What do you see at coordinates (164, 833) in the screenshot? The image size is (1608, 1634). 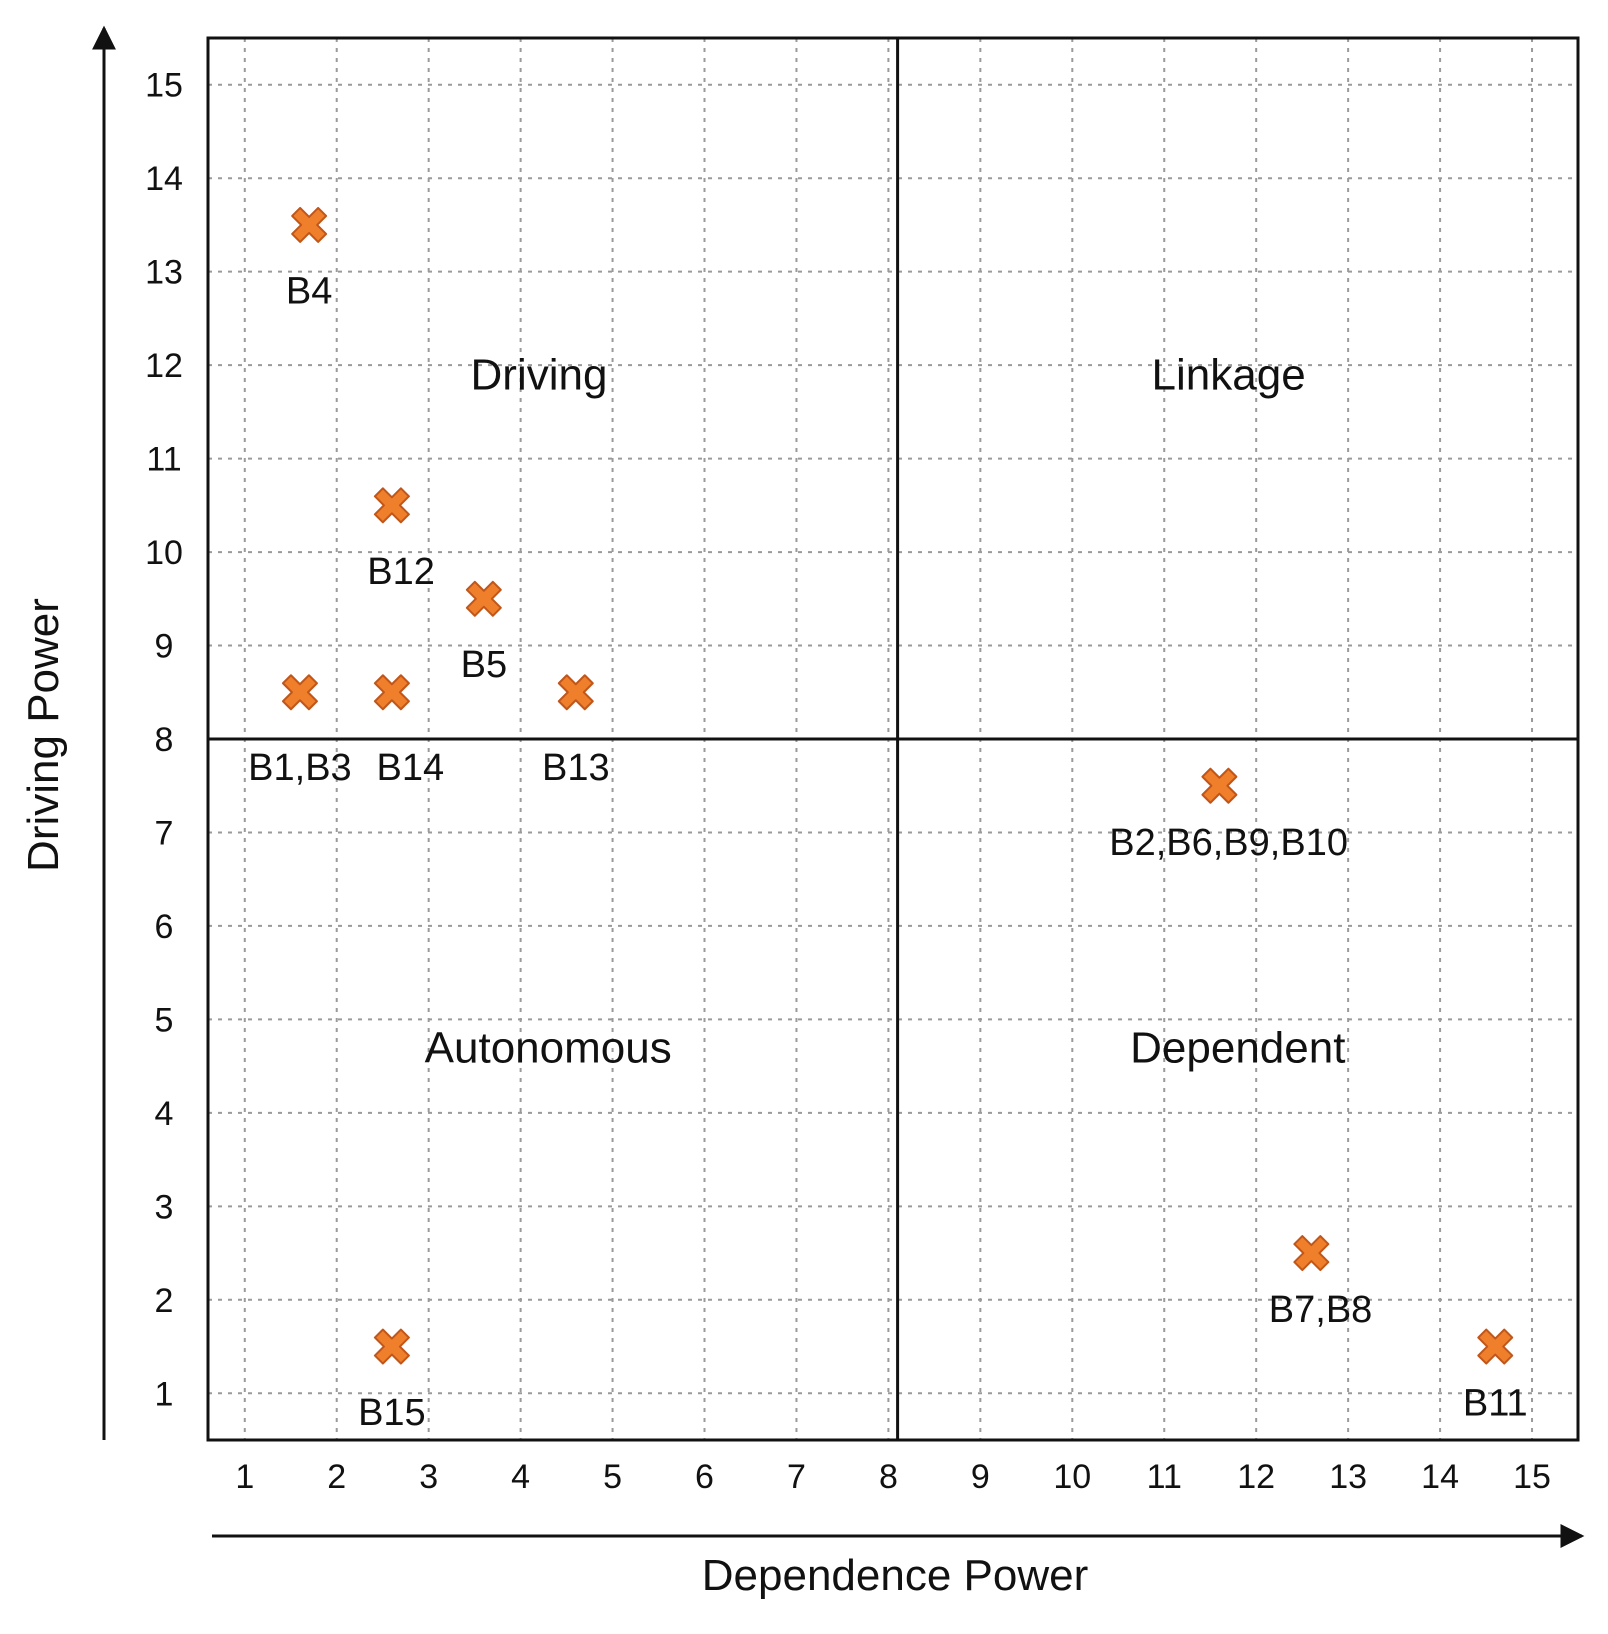 I see `y-tick-label: 7` at bounding box center [164, 833].